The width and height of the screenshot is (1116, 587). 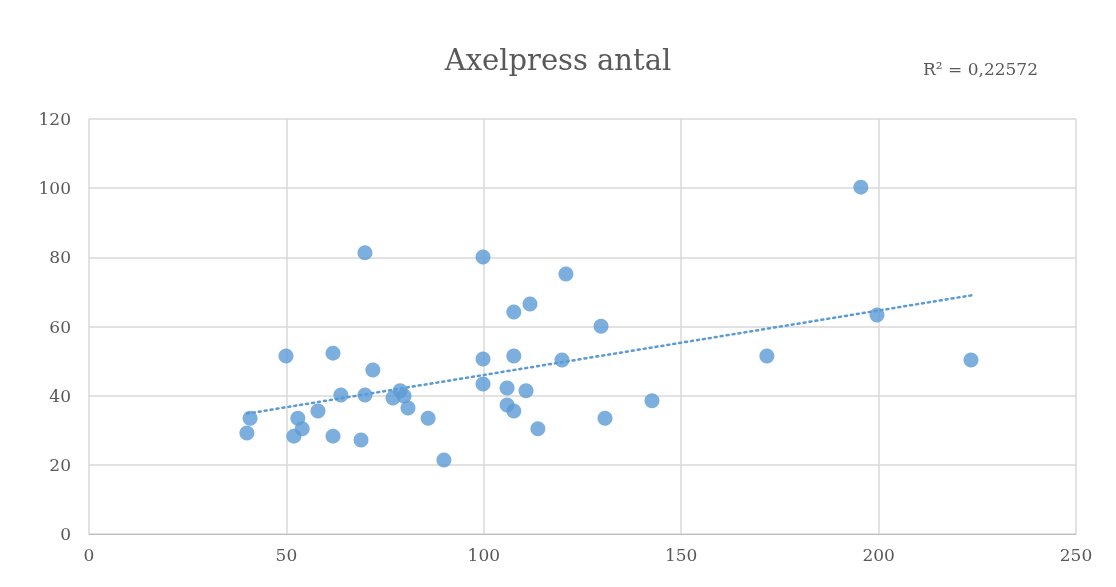 I want to click on x-tick-label: 100, so click(x=484, y=554).